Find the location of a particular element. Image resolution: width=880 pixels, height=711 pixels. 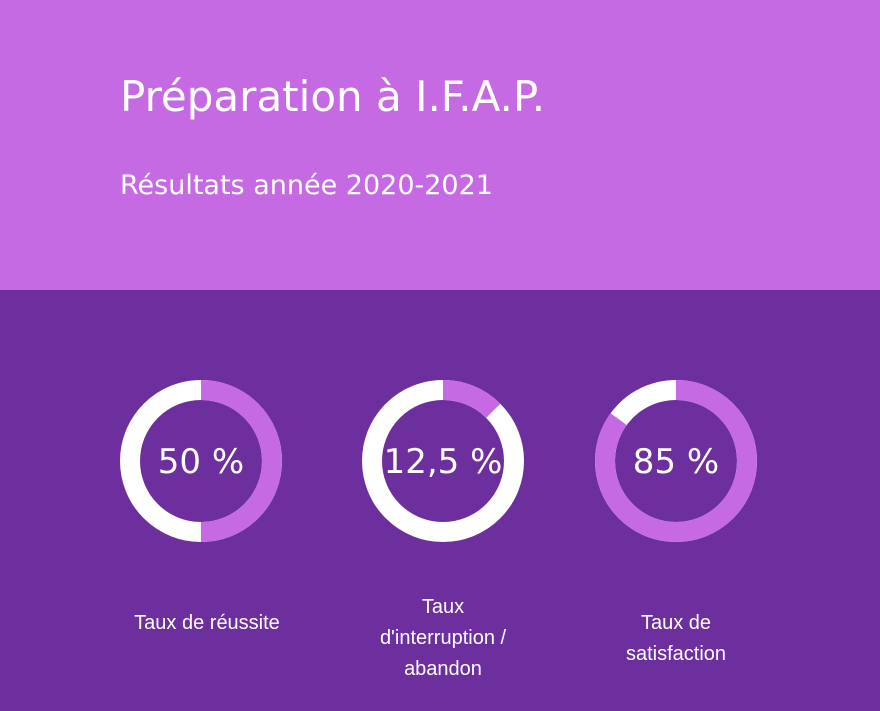

donut-value-0: 50 % is located at coordinates (201, 462).